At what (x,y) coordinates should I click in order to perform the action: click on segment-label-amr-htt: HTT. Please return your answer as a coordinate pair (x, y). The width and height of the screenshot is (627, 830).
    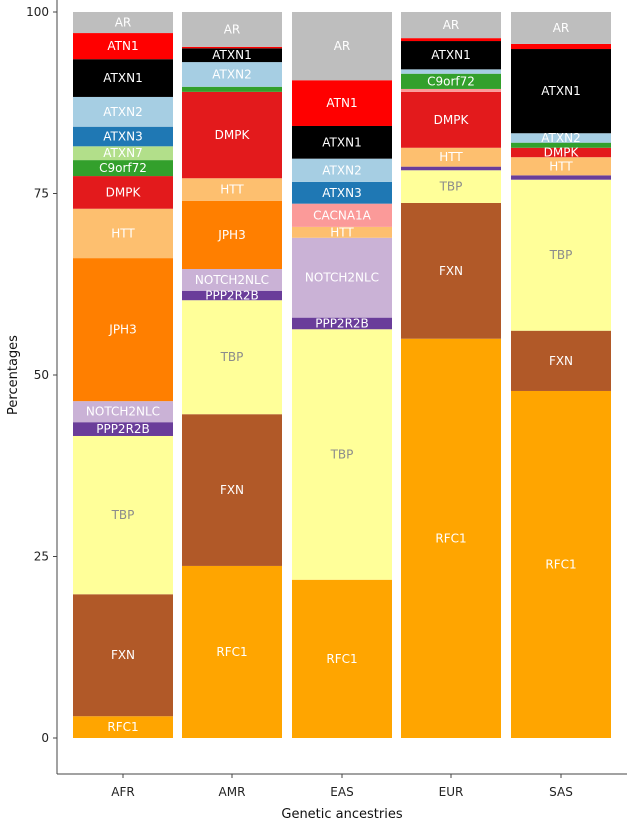
    Looking at the image, I should click on (232, 190).